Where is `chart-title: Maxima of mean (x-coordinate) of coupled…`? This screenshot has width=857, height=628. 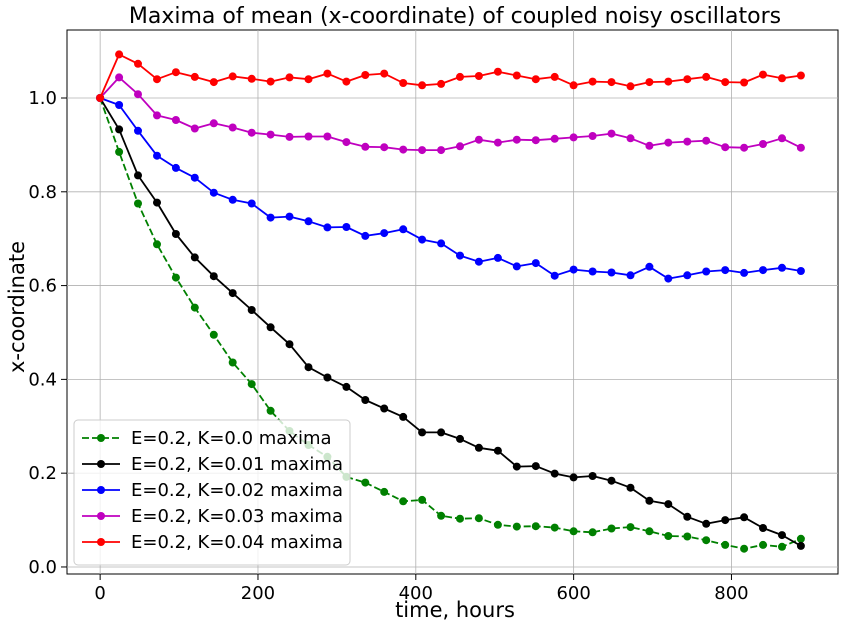 chart-title: Maxima of mean (x-coordinate) of coupled… is located at coordinates (455, 16).